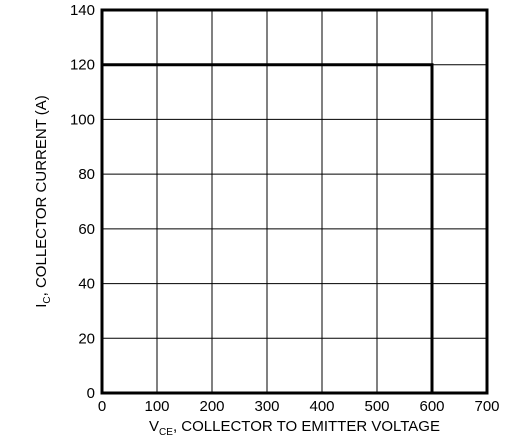 Image resolution: width=508 pixels, height=440 pixels. Describe the element at coordinates (102, 406) in the screenshot. I see `x-tick-label-0: 0` at that location.